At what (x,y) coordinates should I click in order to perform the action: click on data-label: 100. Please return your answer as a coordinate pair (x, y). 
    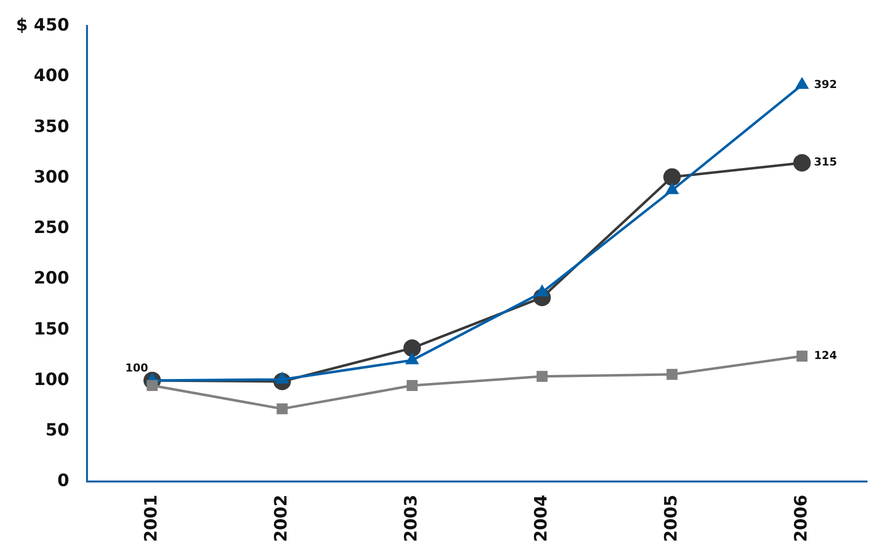
    Looking at the image, I should click on (137, 367).